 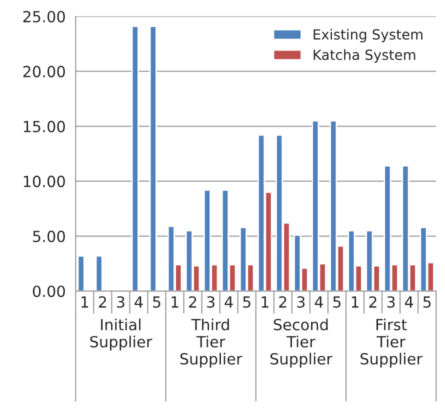 What do you see at coordinates (48, 292) in the screenshot?
I see `y-tick-label: 0.00` at bounding box center [48, 292].